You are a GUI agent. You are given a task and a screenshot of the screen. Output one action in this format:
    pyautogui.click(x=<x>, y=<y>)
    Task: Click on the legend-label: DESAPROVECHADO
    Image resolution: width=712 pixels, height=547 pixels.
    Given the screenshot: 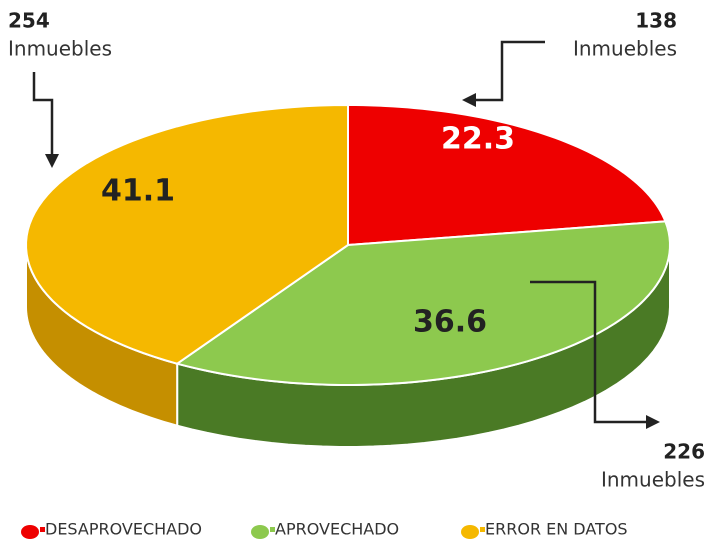 What is the action you would take?
    pyautogui.click(x=123, y=529)
    